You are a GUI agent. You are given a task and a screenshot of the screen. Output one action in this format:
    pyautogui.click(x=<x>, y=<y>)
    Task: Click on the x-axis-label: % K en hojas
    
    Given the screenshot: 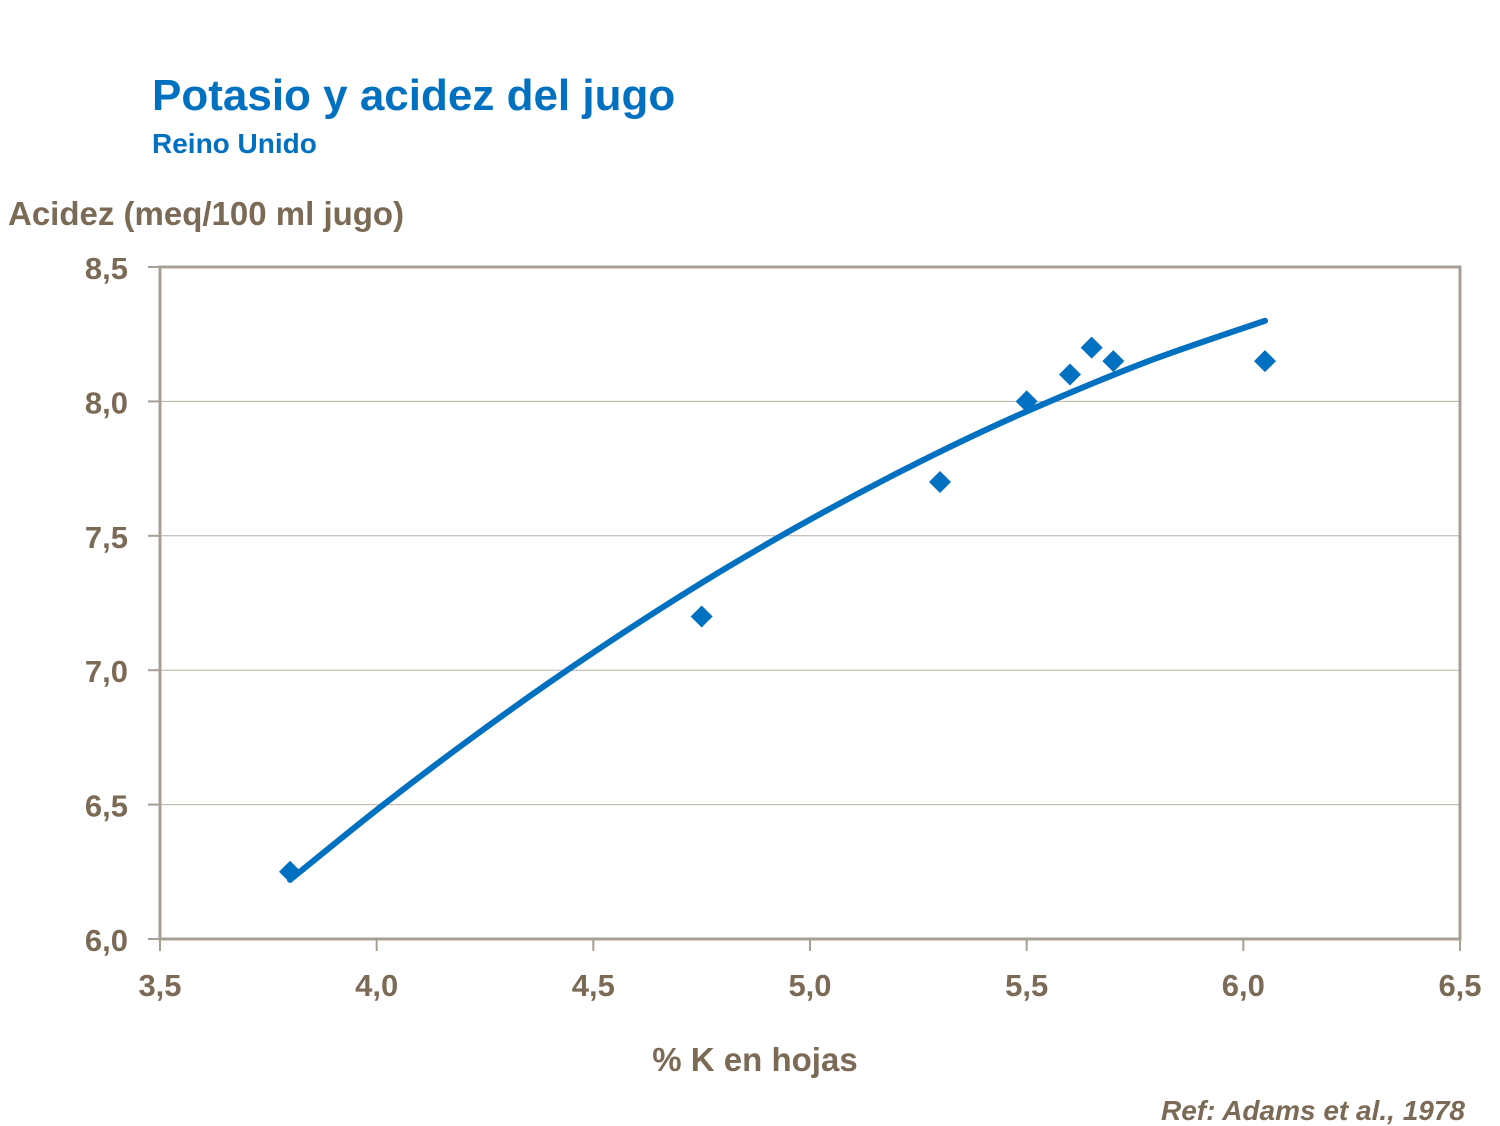 What is the action you would take?
    pyautogui.click(x=754, y=1059)
    